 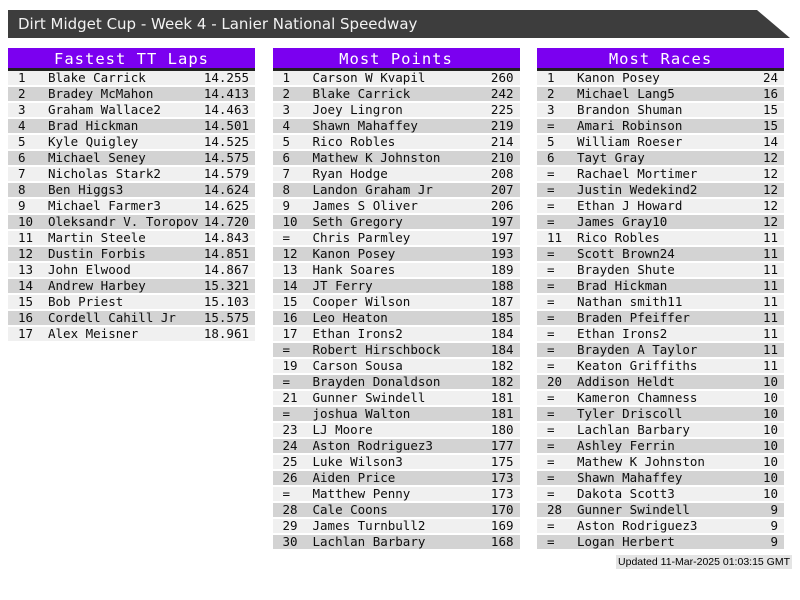 What do you see at coordinates (396, 270) in the screenshot?
I see `table-row: 13 Hank Soares 189` at bounding box center [396, 270].